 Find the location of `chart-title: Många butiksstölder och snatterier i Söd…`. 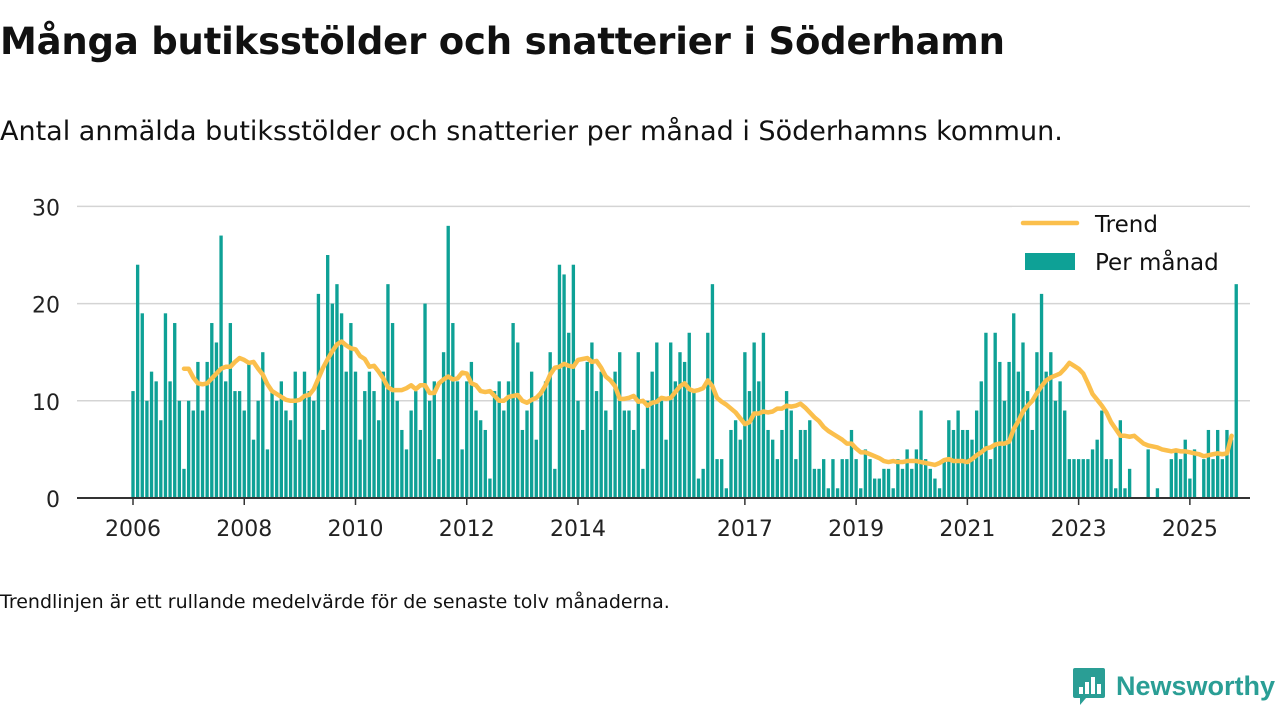

chart-title: Många butiksstölder och snatterier i Söd… is located at coordinates (502, 41).